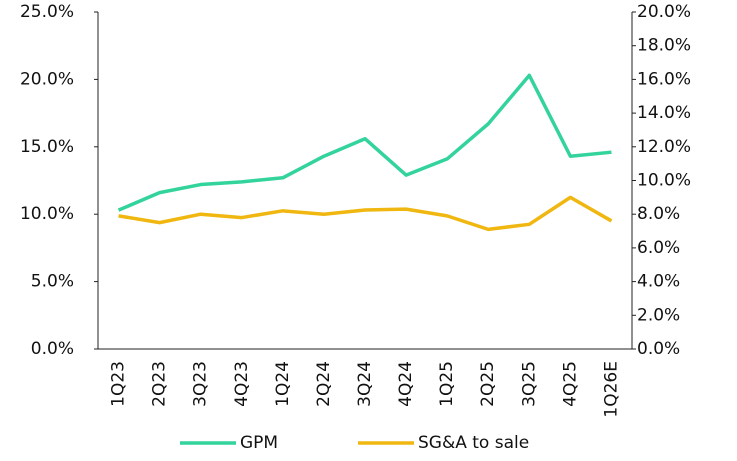 The image size is (737, 461). I want to click on y2-tick-label: 2.0%, so click(658, 315).